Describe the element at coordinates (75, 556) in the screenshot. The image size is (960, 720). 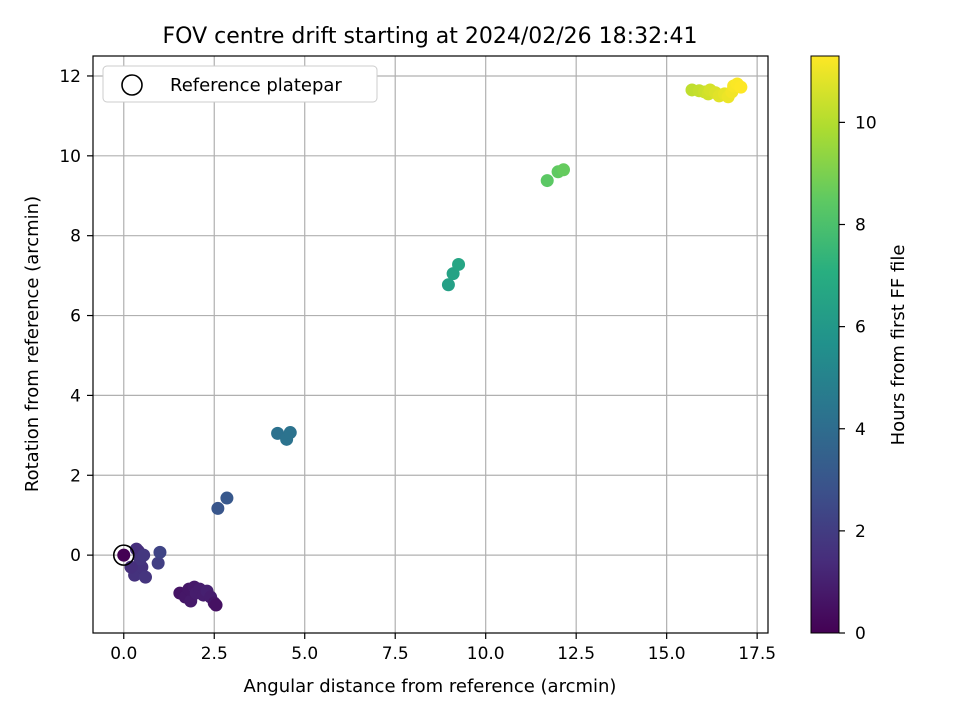
I see `y-tick-label: 0` at that location.